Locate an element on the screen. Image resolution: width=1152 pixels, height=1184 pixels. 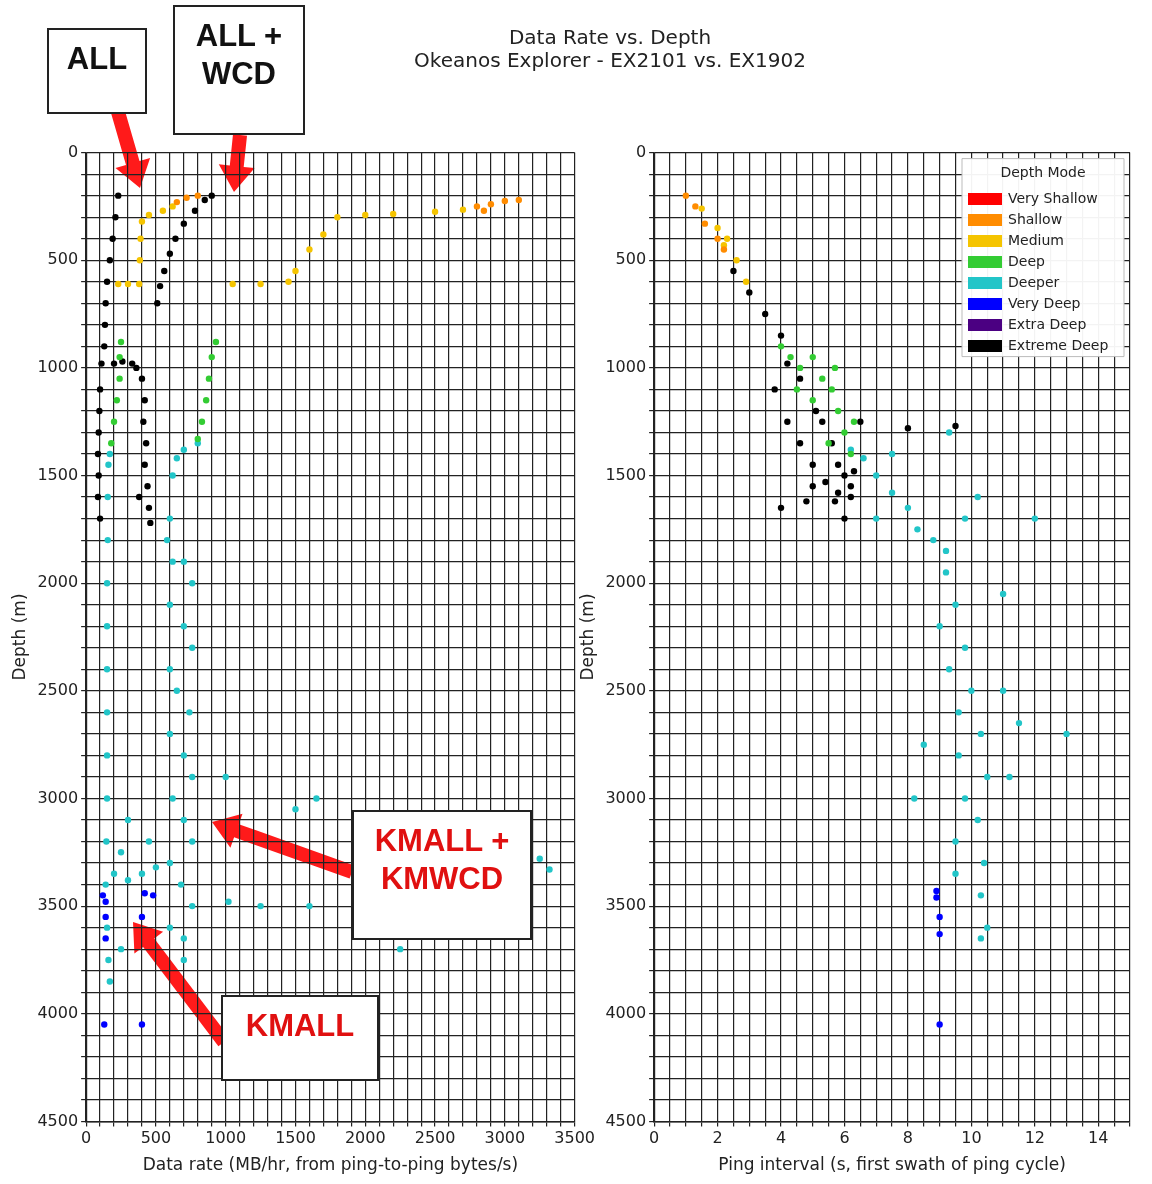
legend-label: Very Deep is located at coordinates (1044, 302).